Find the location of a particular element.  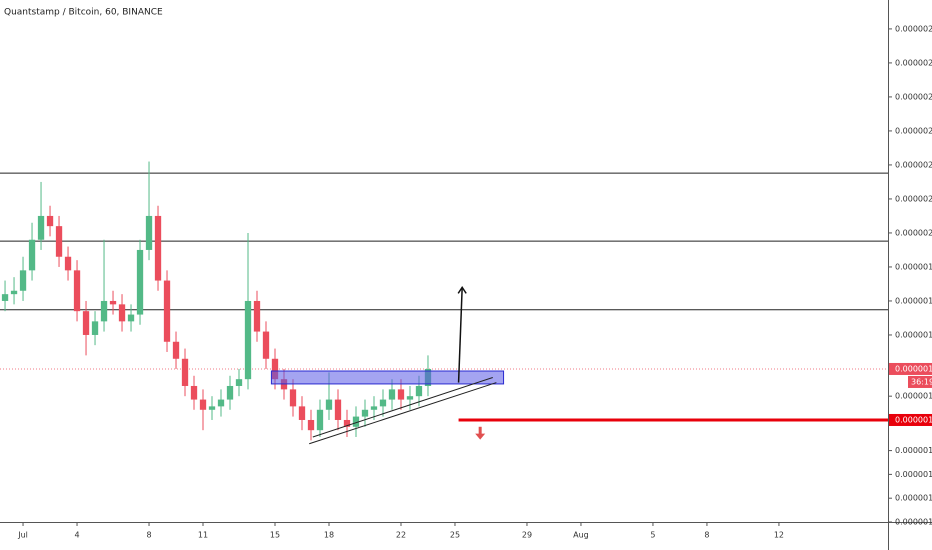

y-tick-label: 0.00000180 is located at coordinates (913, 300).